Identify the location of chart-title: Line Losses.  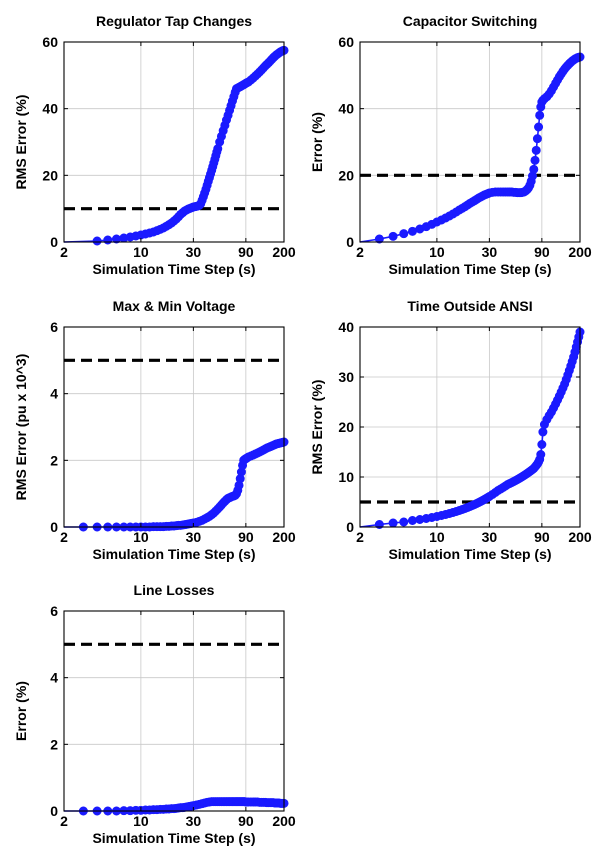
(174, 590).